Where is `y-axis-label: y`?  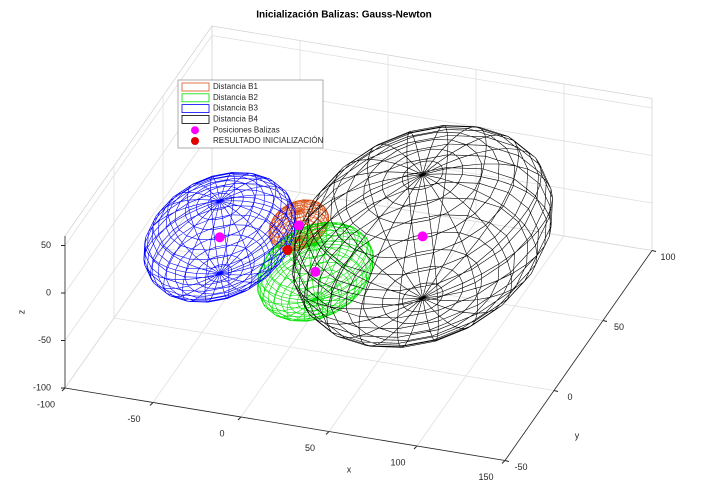 y-axis-label: y is located at coordinates (577, 435).